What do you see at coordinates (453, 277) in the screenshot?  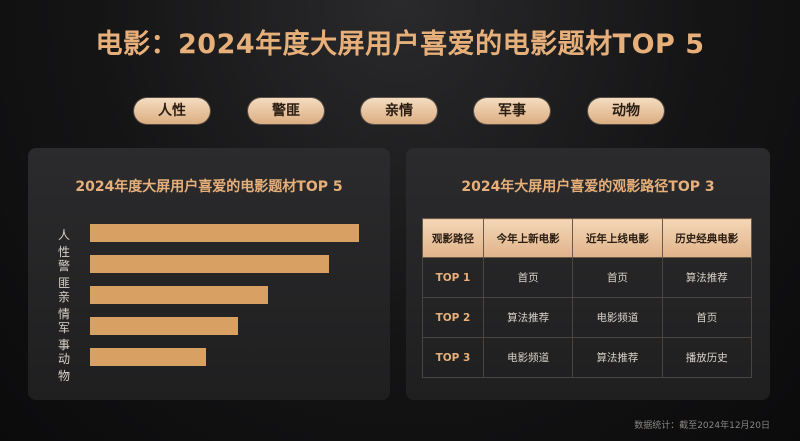 I see `table-cell-rank: TOP 1` at bounding box center [453, 277].